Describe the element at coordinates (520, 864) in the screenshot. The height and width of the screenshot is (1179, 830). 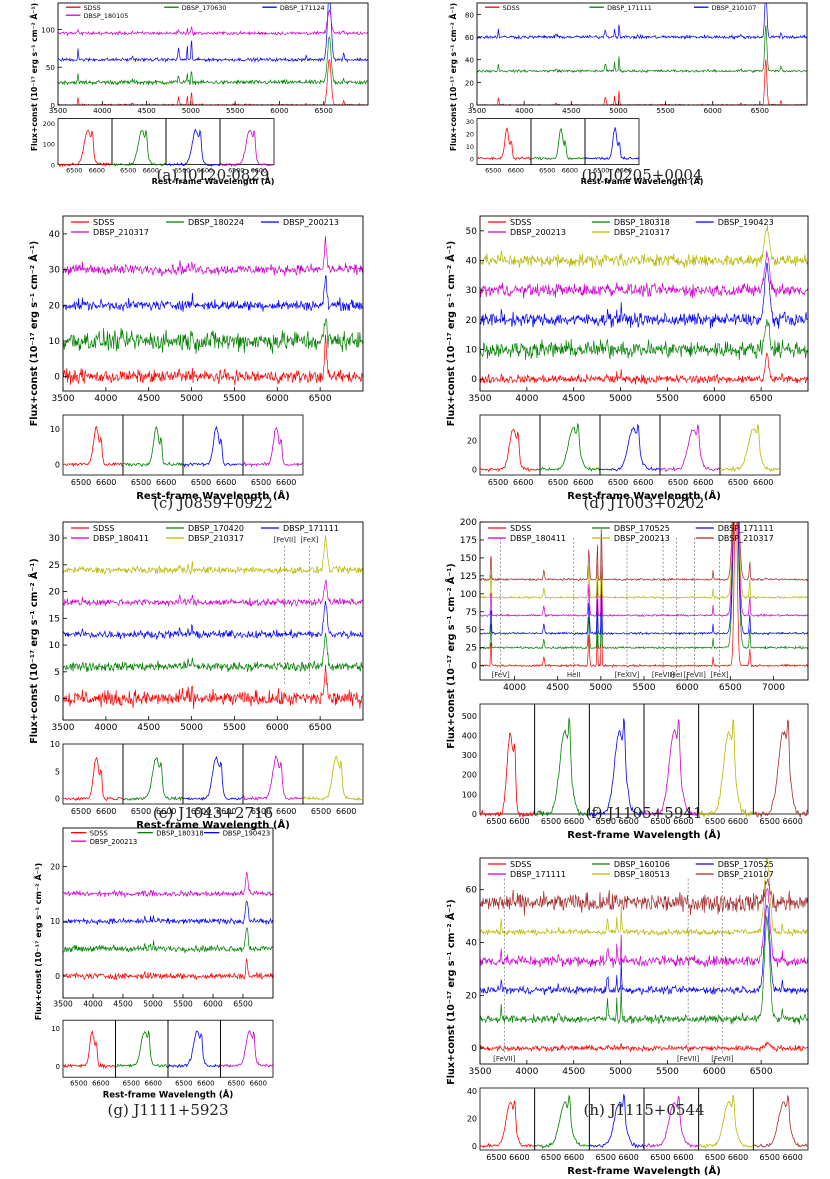
I see `svg-text: SDSS` at that location.